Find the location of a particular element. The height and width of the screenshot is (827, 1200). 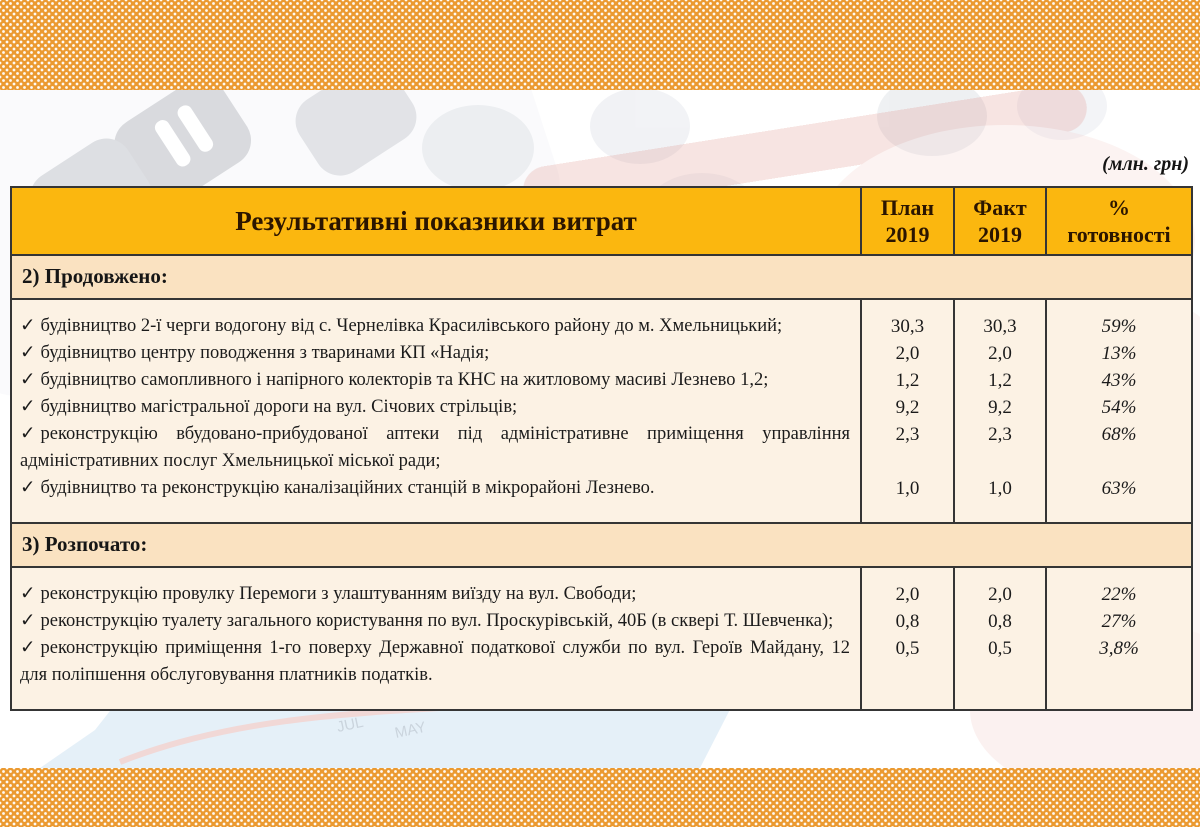

table-header-plan: План 2019 is located at coordinates (907, 221).